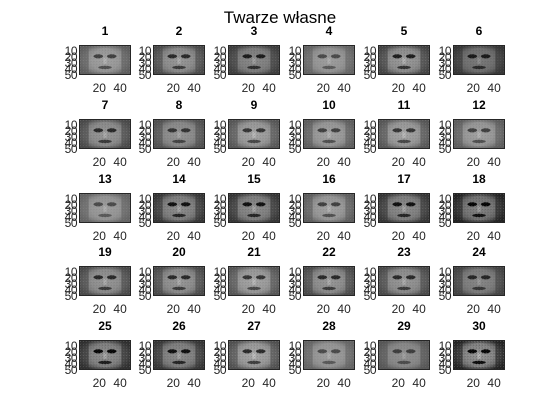  What do you see at coordinates (472, 280) in the screenshot?
I see `eigenface-panel-24: 24 10 20 30 40 50 20 40` at bounding box center [472, 280].